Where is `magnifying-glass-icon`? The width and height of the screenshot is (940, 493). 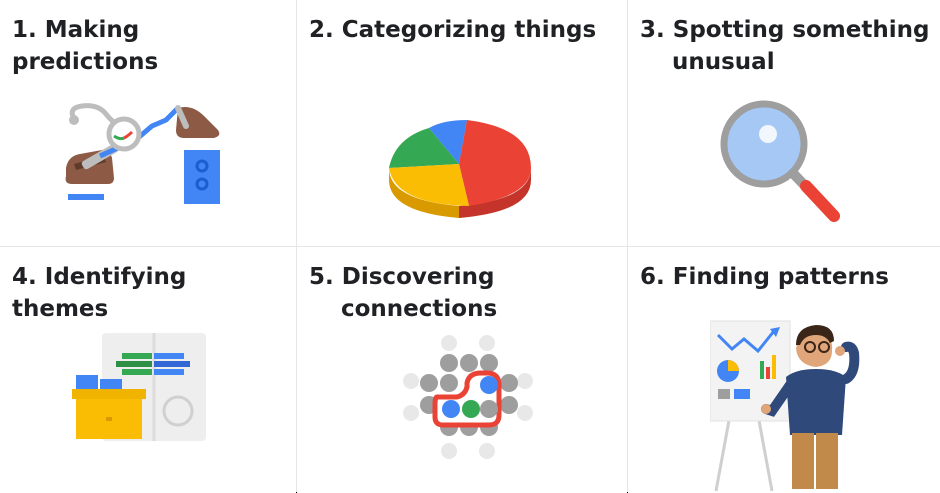 magnifying-glass-icon is located at coordinates (785, 165).